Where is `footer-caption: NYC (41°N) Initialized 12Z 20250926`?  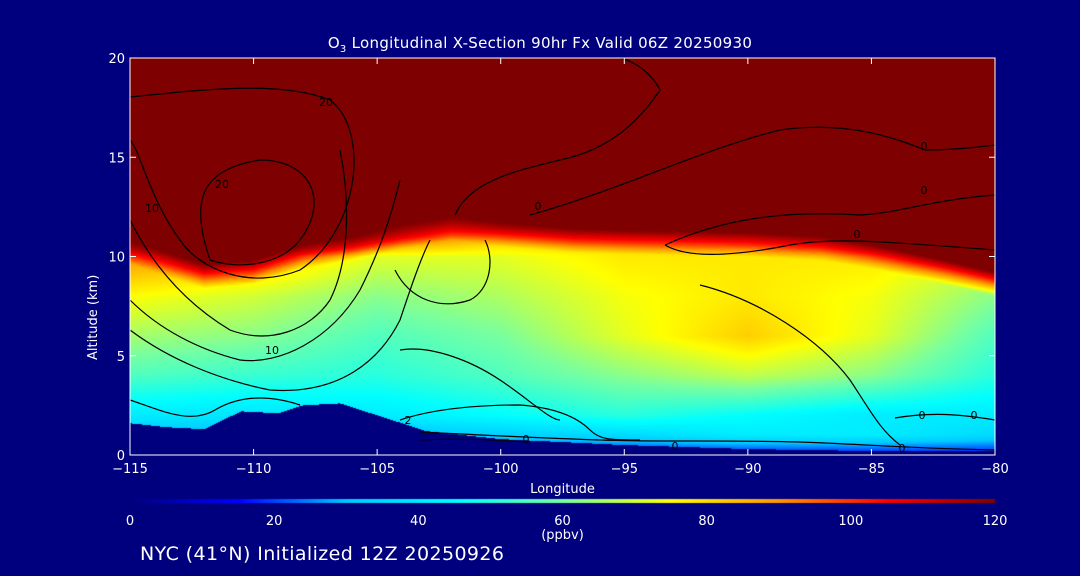
footer-caption: NYC (41°N) Initialized 12Z 20250926 is located at coordinates (322, 554).